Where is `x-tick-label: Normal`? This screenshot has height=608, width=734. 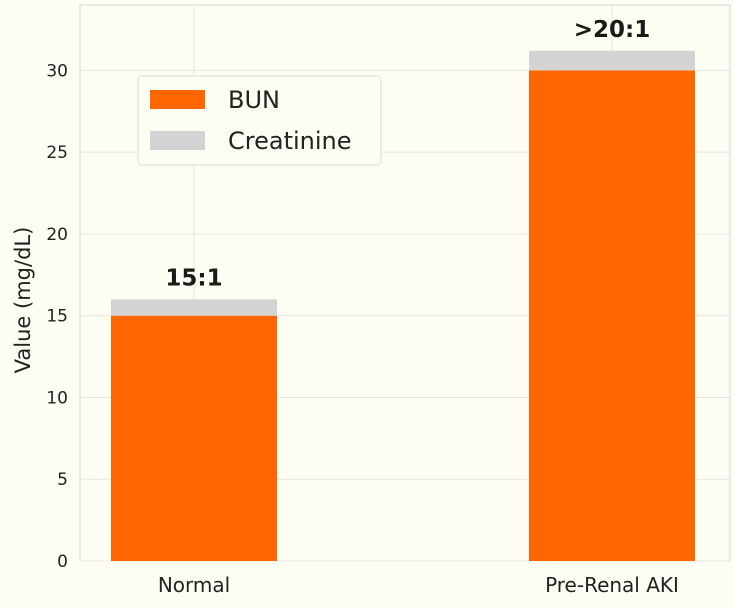 x-tick-label: Normal is located at coordinates (194, 585).